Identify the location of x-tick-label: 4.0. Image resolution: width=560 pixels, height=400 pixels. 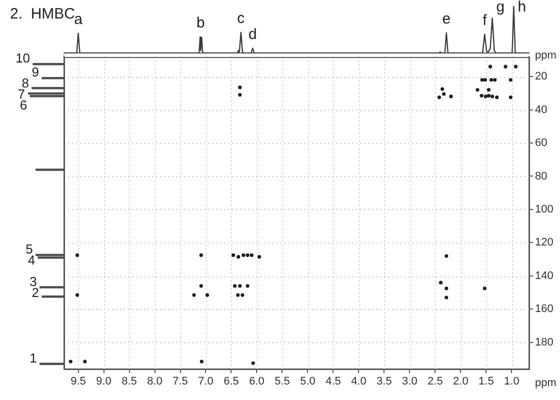
(358, 382).